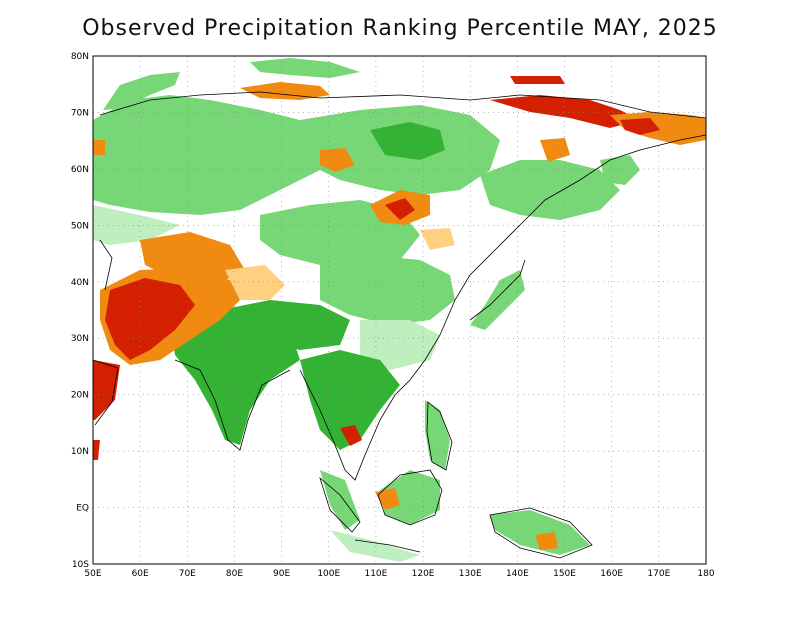 The height and width of the screenshot is (618, 800). What do you see at coordinates (658, 574) in the screenshot?
I see `longitude-tick-label: 170E` at bounding box center [658, 574].